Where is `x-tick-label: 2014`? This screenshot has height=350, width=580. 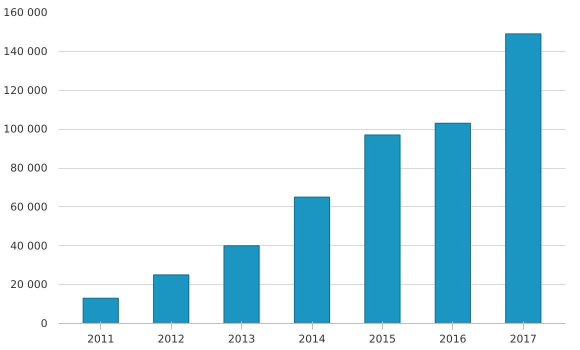
x-tick-label: 2014 is located at coordinates (312, 339).